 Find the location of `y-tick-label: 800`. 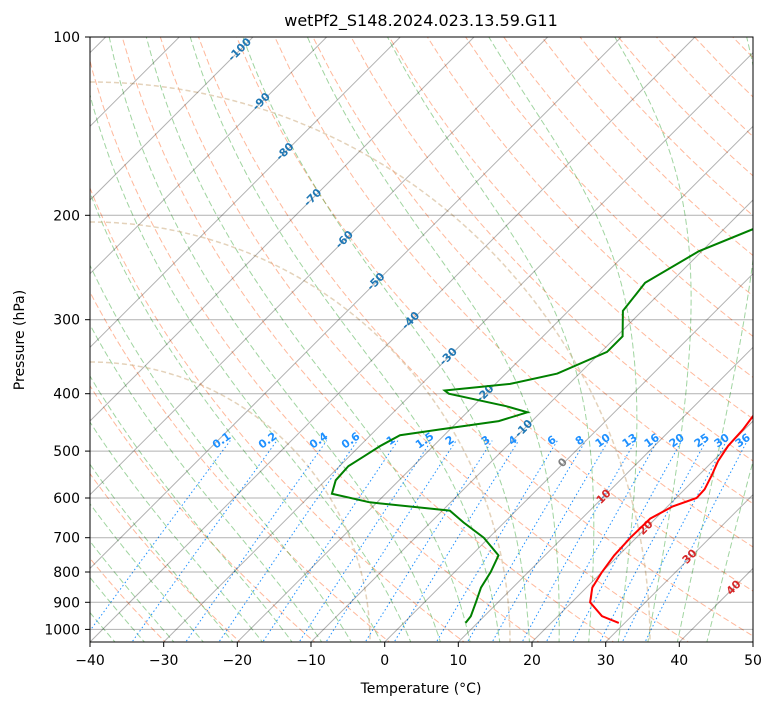

y-tick-label: 800 is located at coordinates (66, 573).